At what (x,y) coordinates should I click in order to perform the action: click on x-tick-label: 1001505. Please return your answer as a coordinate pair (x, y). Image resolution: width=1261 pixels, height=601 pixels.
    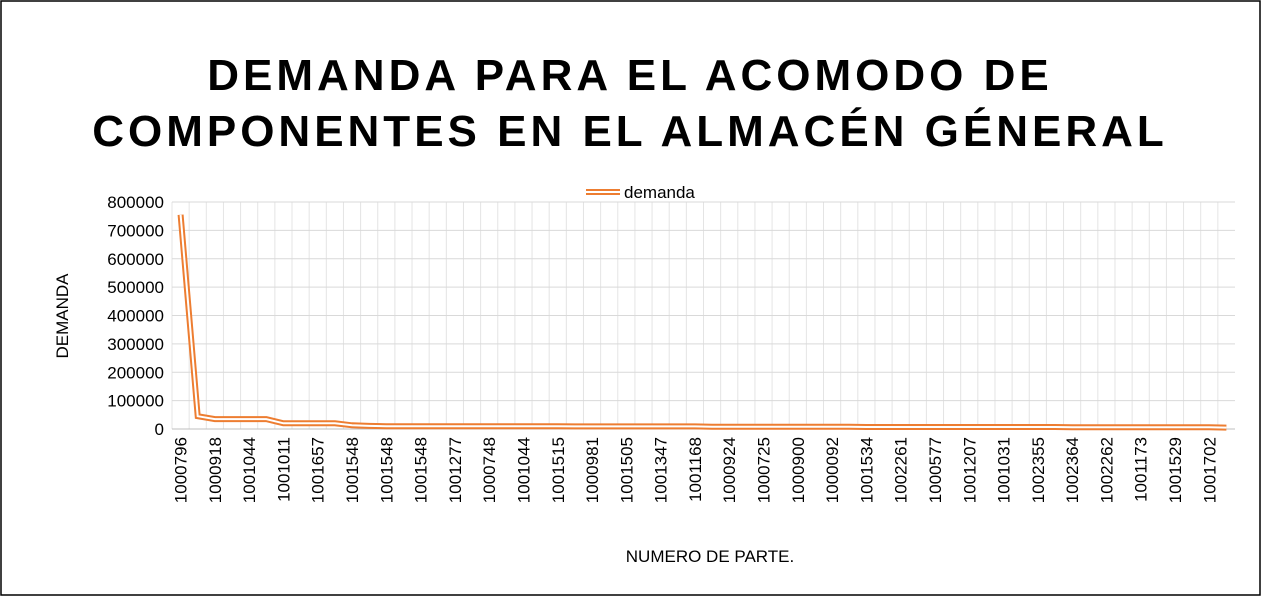
    Looking at the image, I should click on (626, 470).